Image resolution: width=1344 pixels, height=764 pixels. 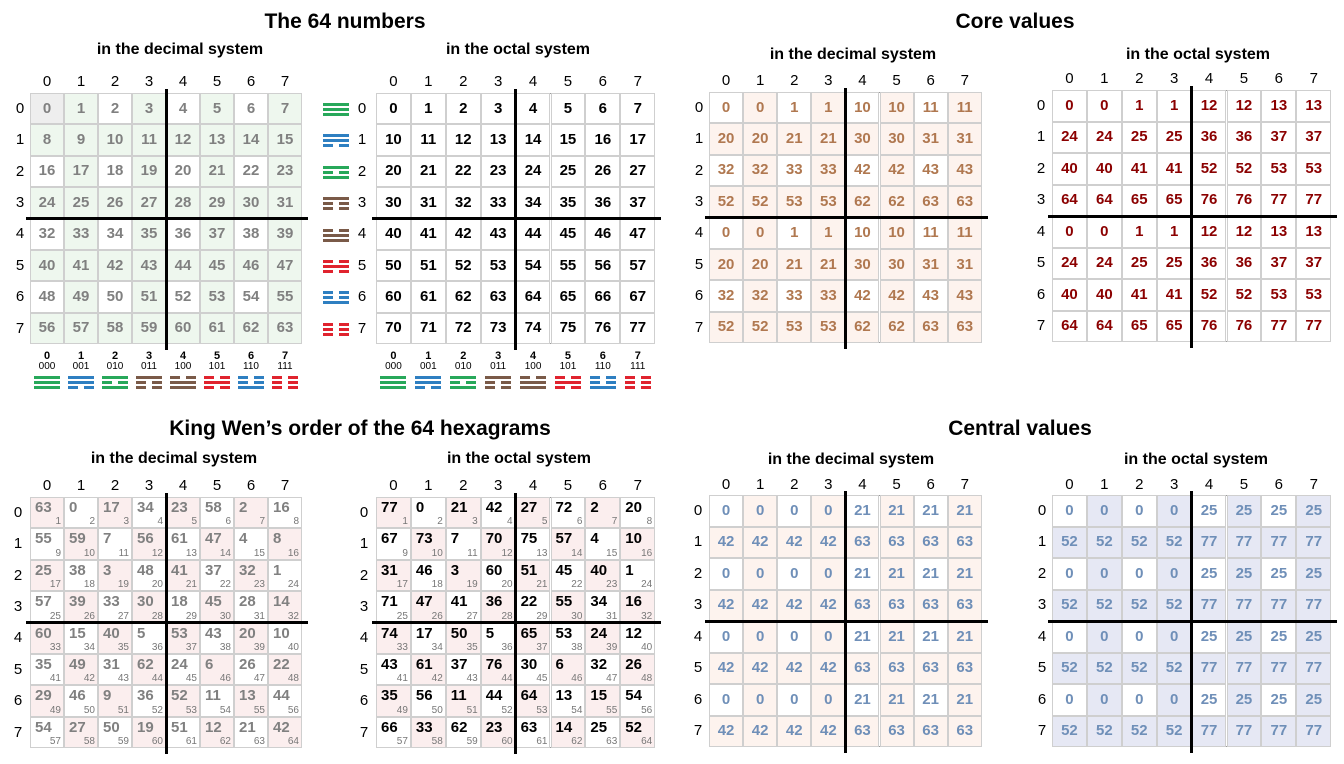 What do you see at coordinates (930, 233) in the screenshot?
I see `cell-value: 11` at bounding box center [930, 233].